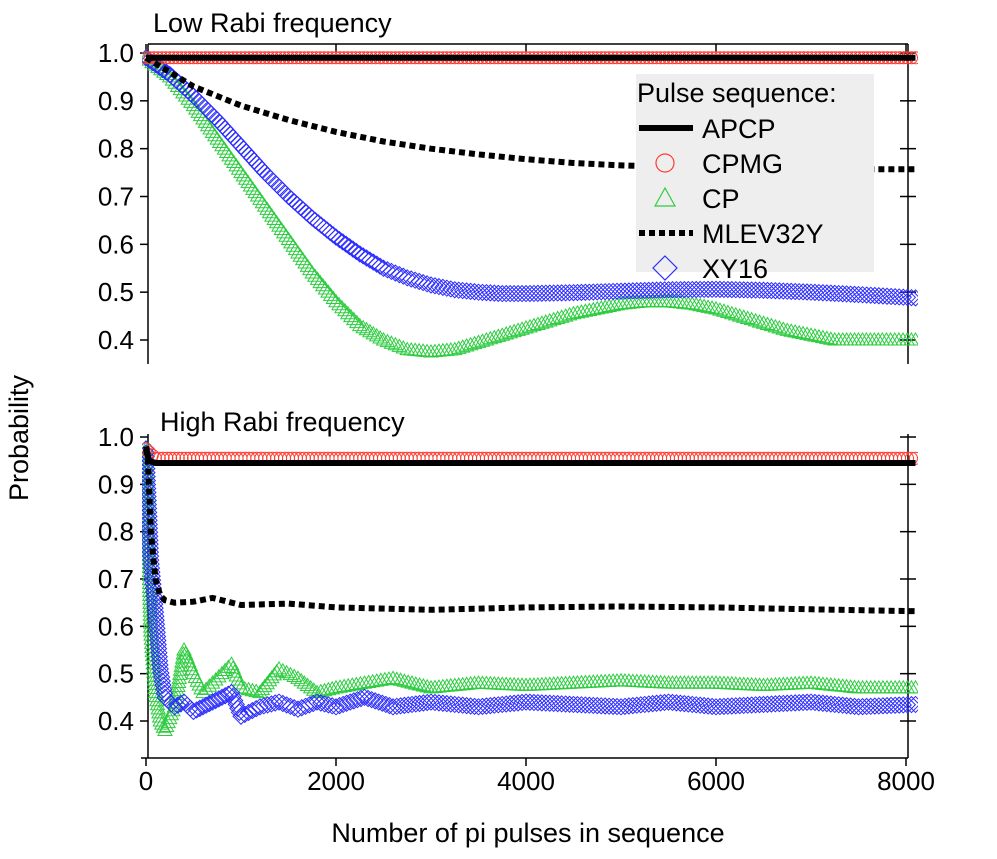  I want to click on legend-swatch-cp, so click(665, 196).